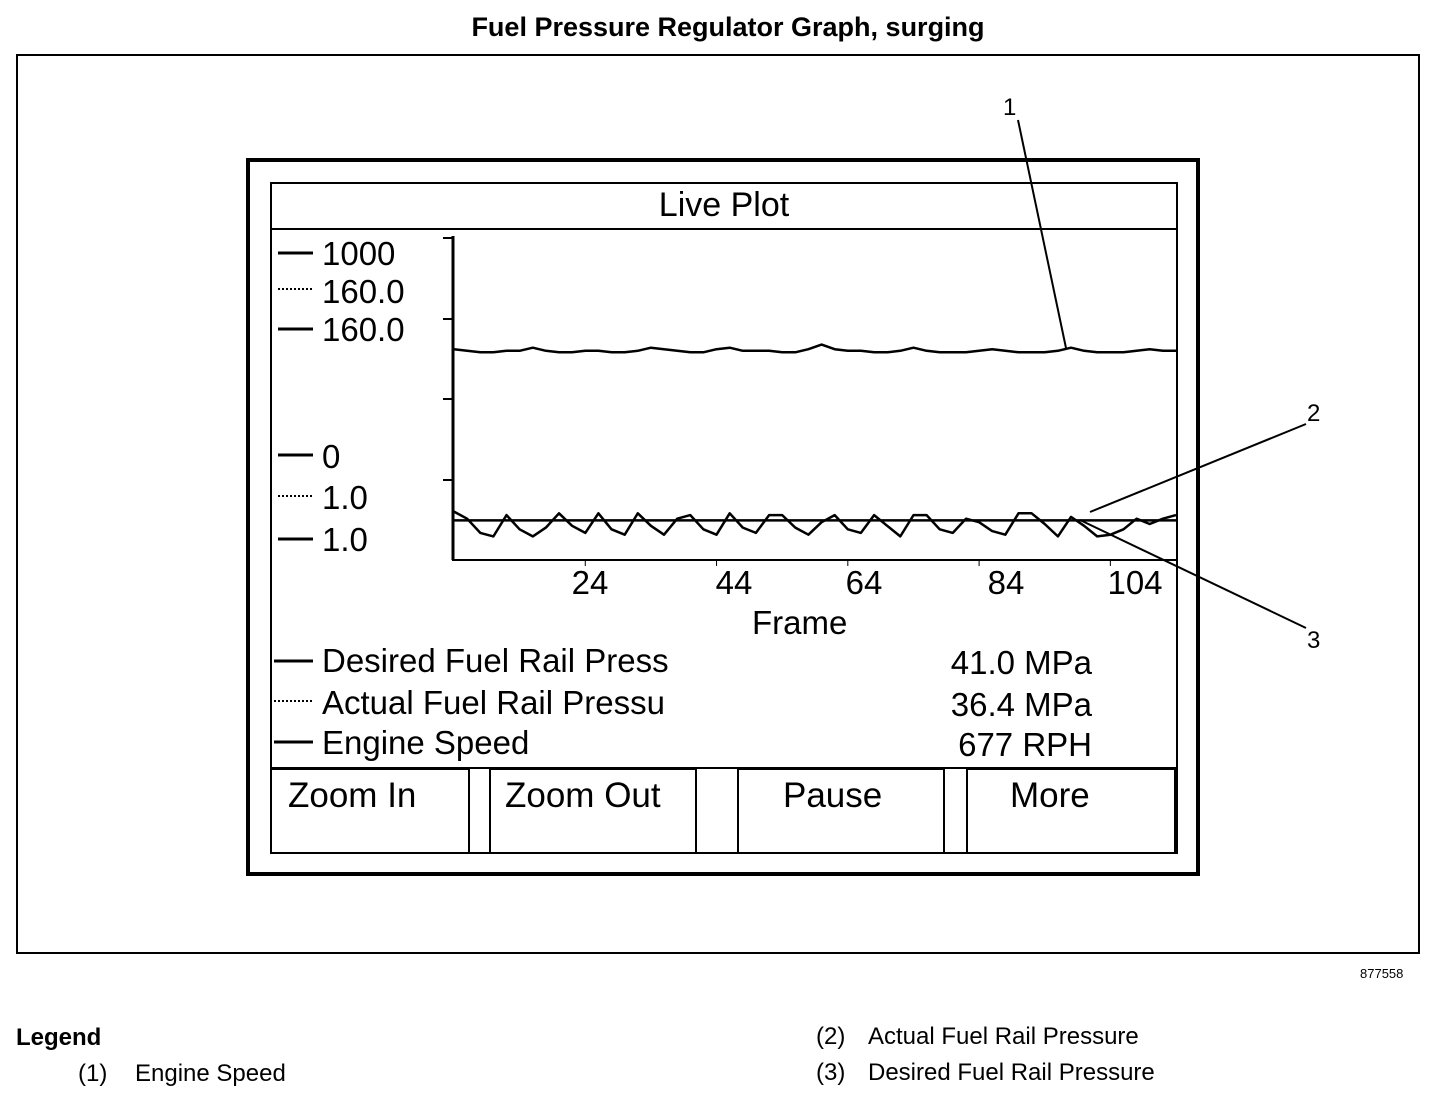  I want to click on zoom-out-button: Zoom Out, so click(593, 811).